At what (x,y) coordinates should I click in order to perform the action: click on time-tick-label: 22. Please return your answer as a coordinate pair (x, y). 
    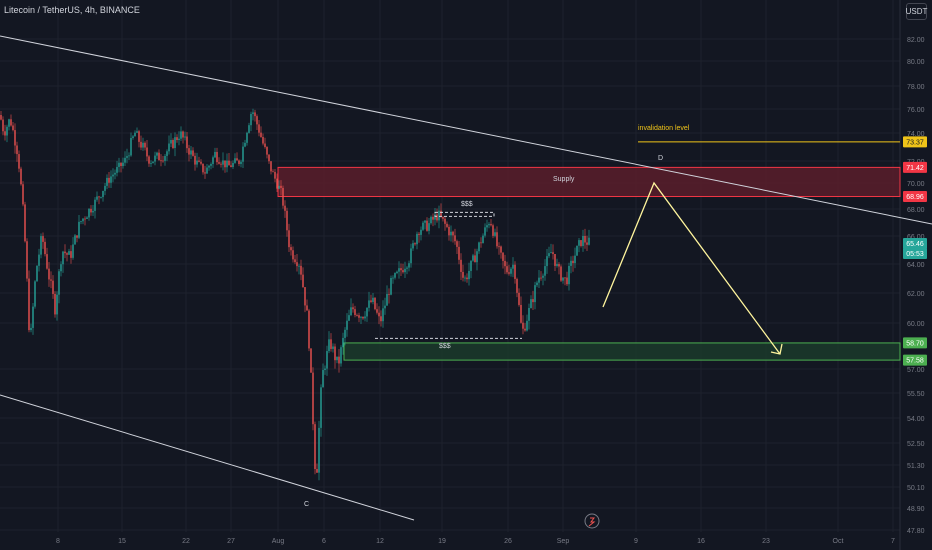
    Looking at the image, I should click on (186, 541).